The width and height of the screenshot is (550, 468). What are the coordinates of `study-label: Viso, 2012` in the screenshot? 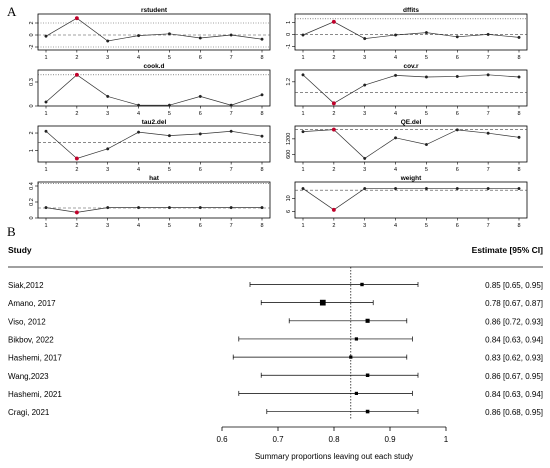 It's located at (27, 321).